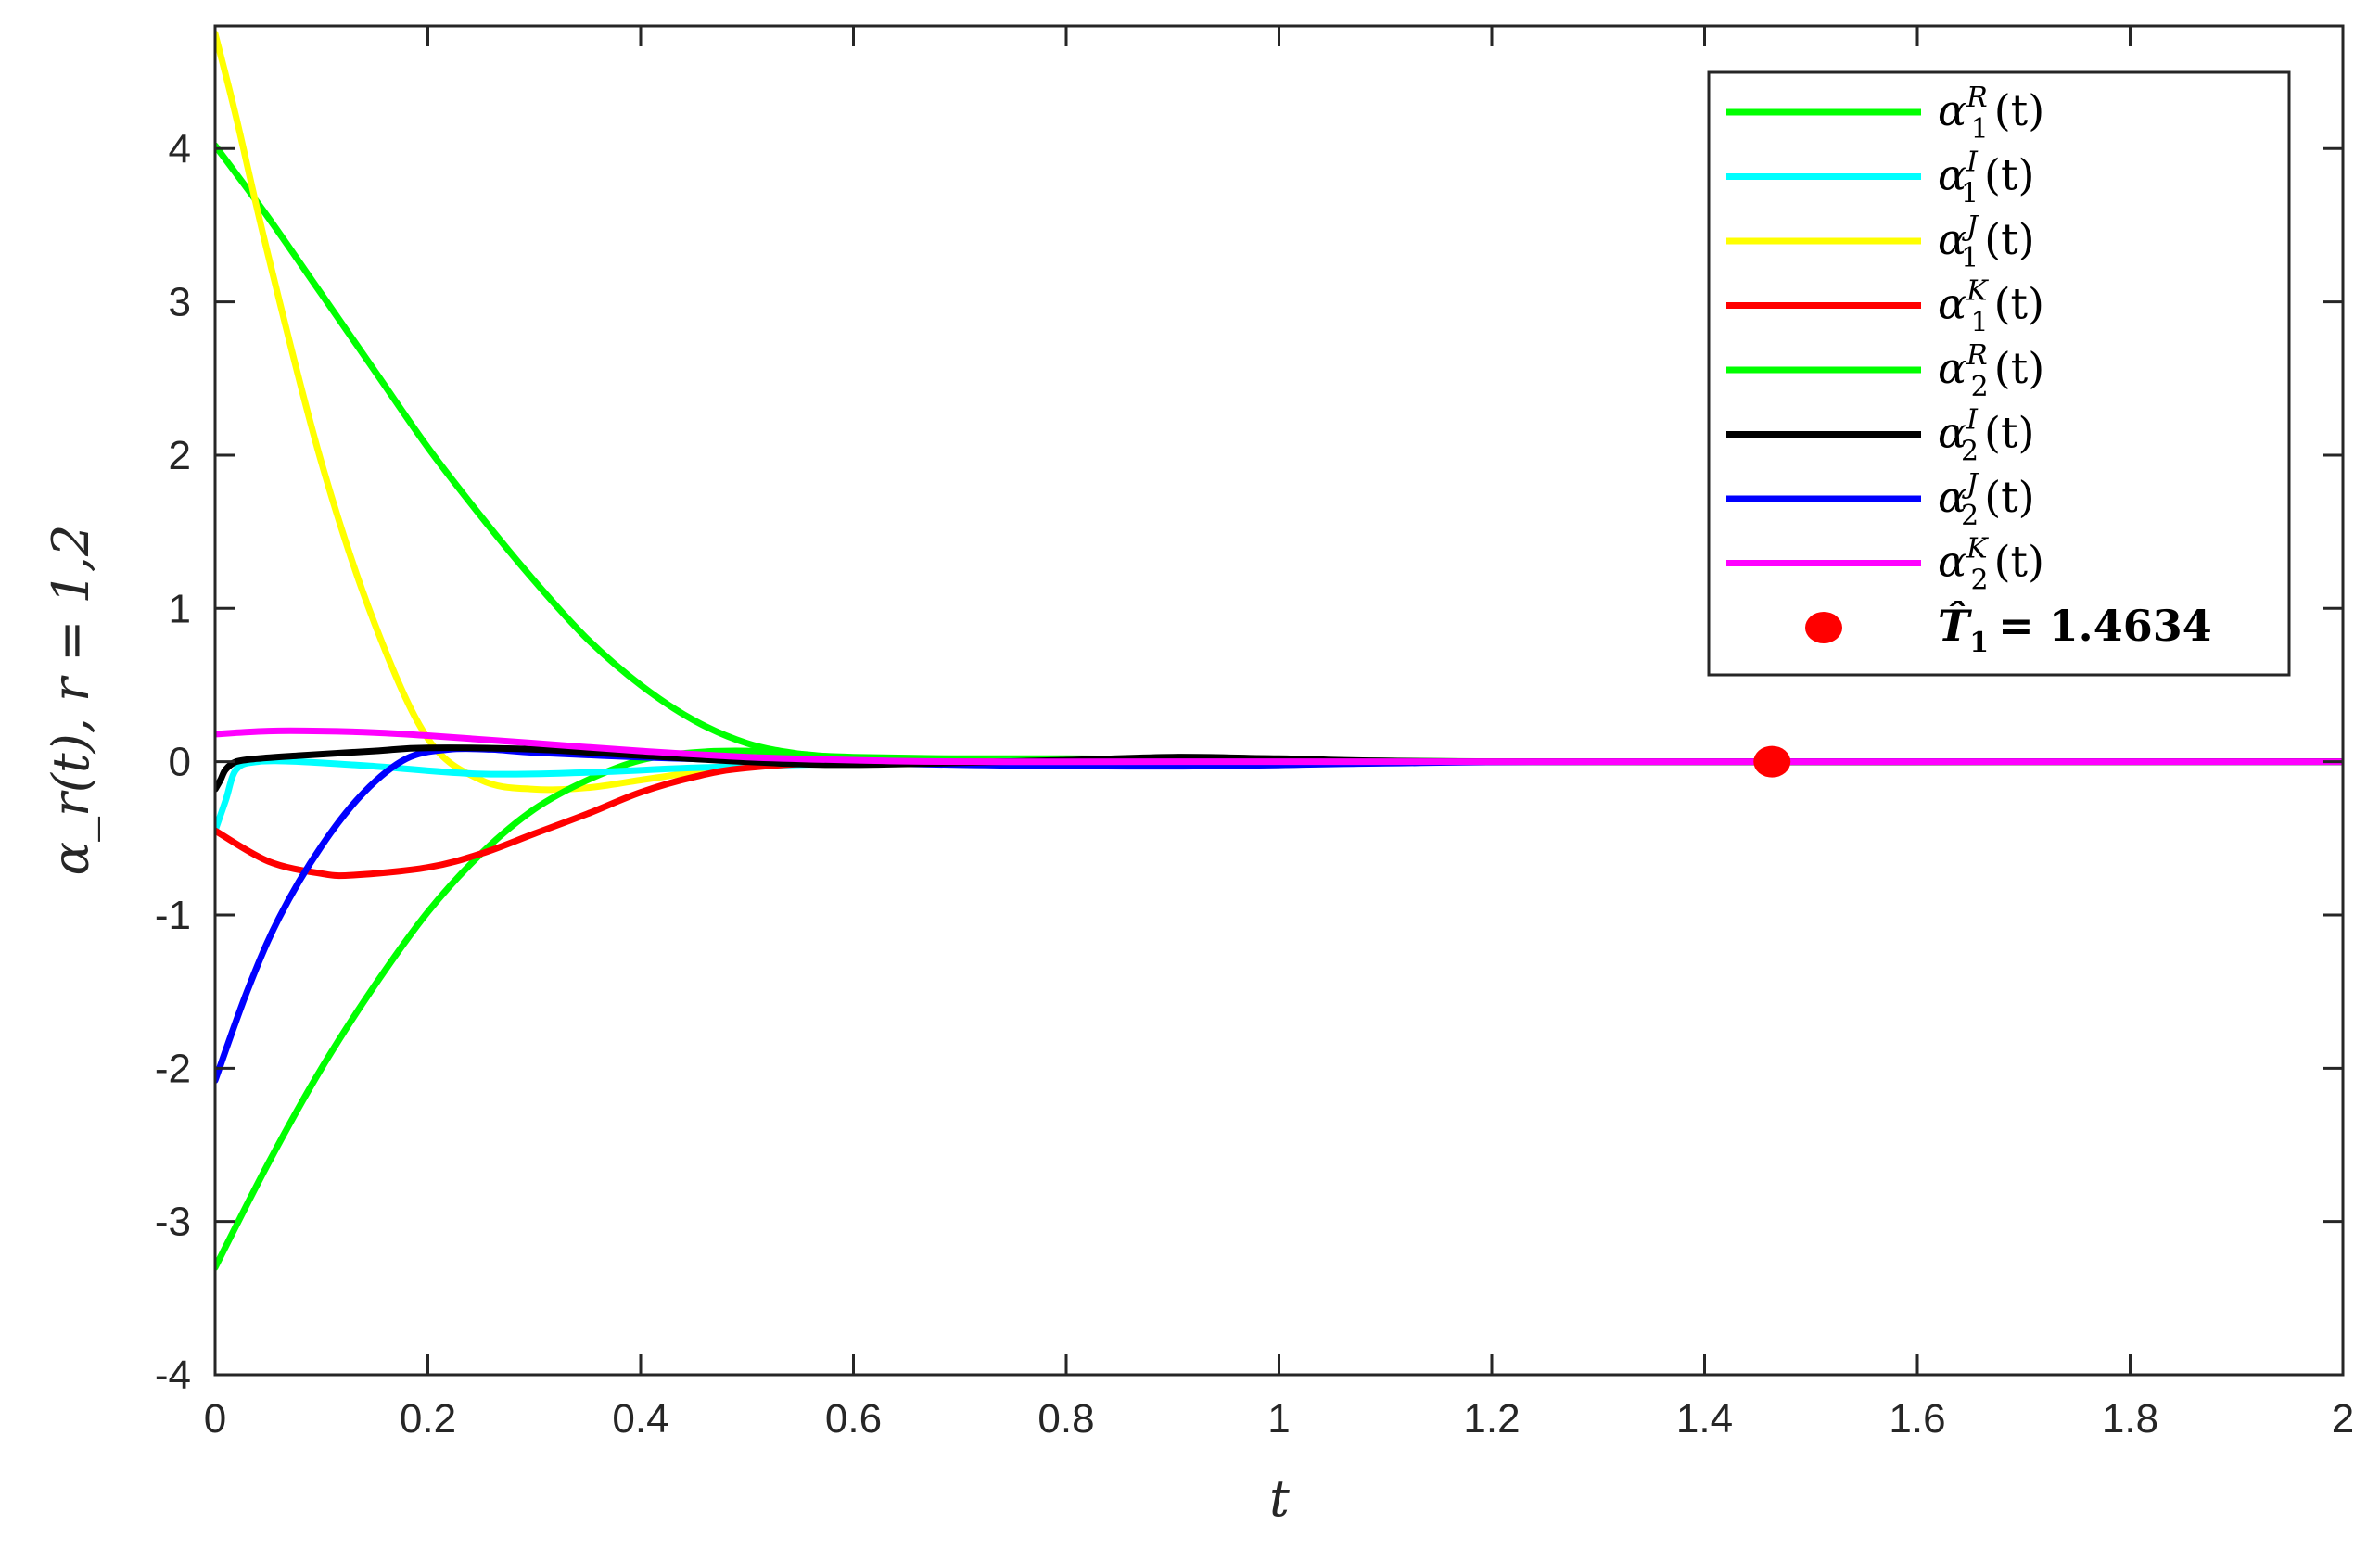 The image size is (2380, 1550). I want to click on y-tick-label: 4, so click(180, 149).